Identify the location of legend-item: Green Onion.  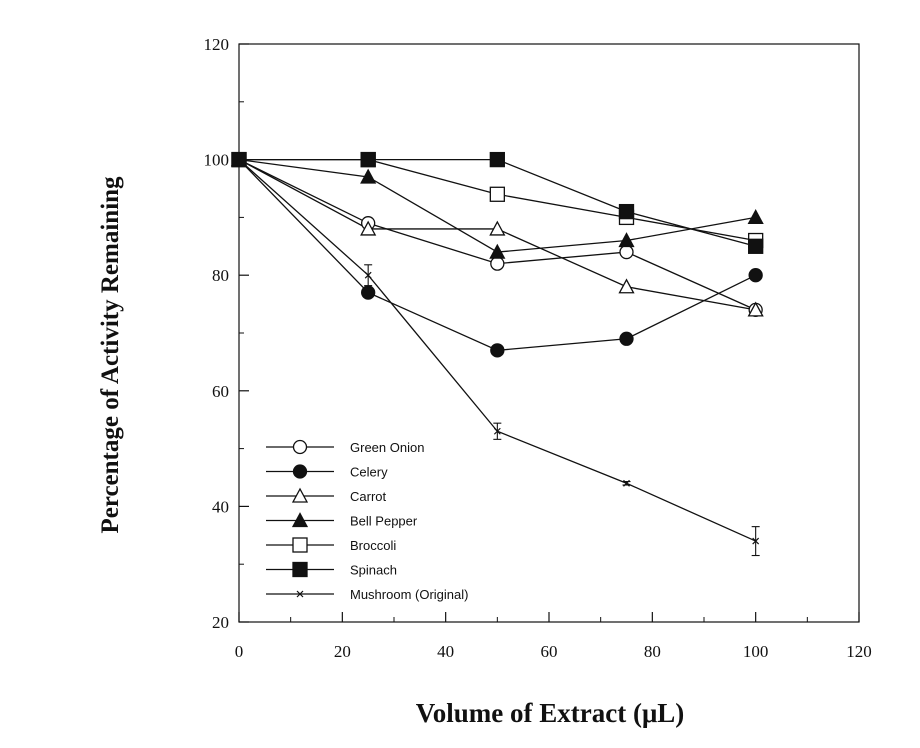
(345, 447).